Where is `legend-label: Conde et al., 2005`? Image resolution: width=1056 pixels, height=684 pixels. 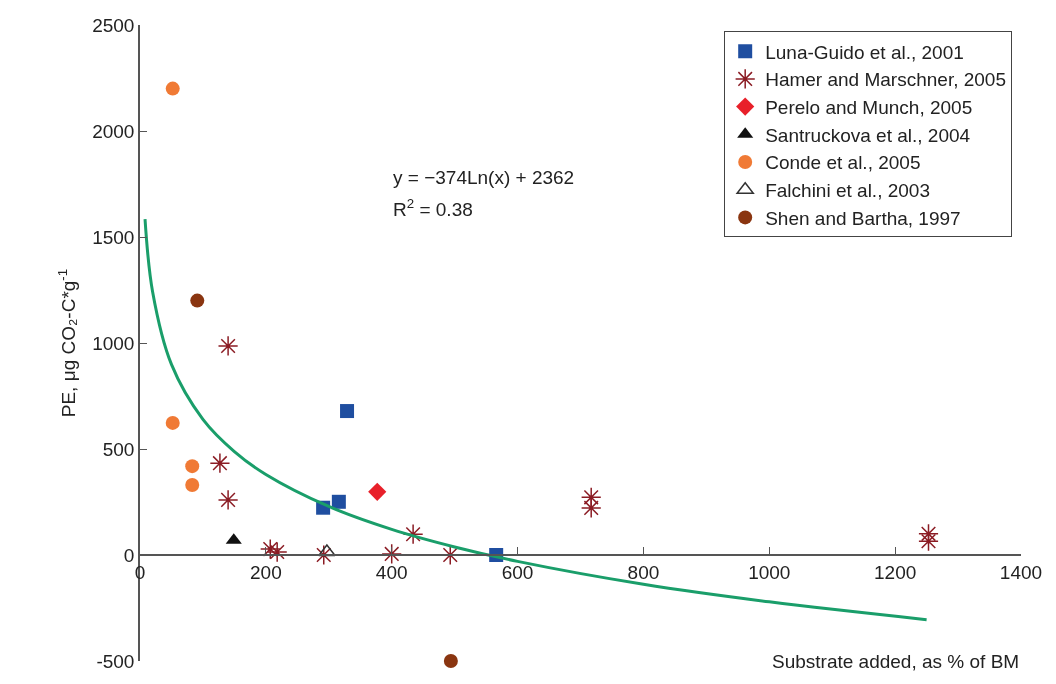 legend-label: Conde et al., 2005 is located at coordinates (843, 163).